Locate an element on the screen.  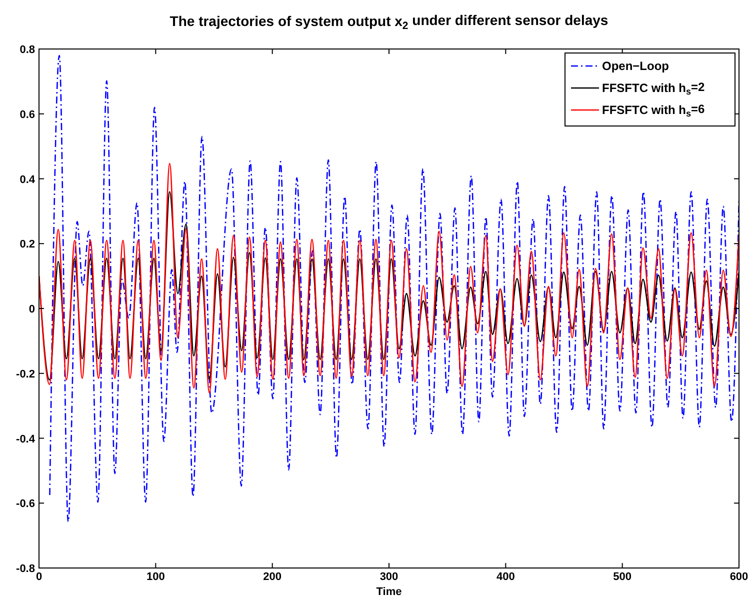
legend-label: Open−Loop is located at coordinates (635, 66).